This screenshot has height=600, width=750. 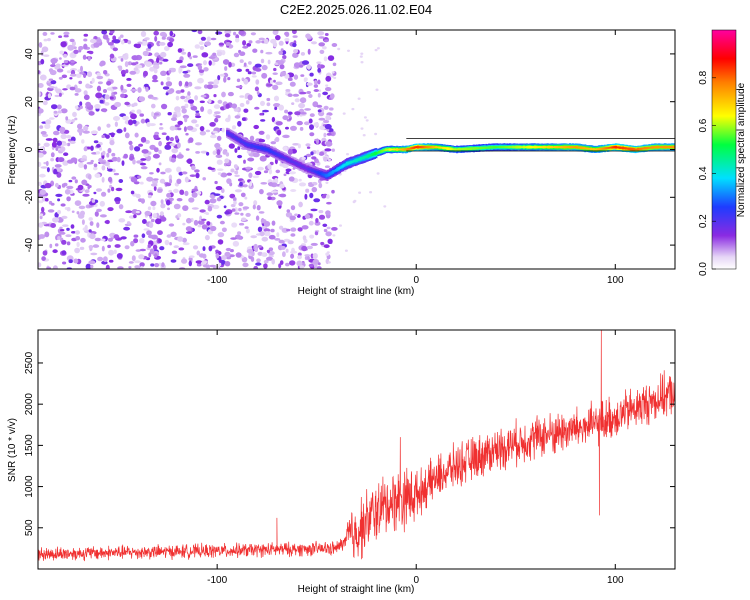 What do you see at coordinates (217, 580) in the screenshot?
I see `x-tick-label: -100` at bounding box center [217, 580].